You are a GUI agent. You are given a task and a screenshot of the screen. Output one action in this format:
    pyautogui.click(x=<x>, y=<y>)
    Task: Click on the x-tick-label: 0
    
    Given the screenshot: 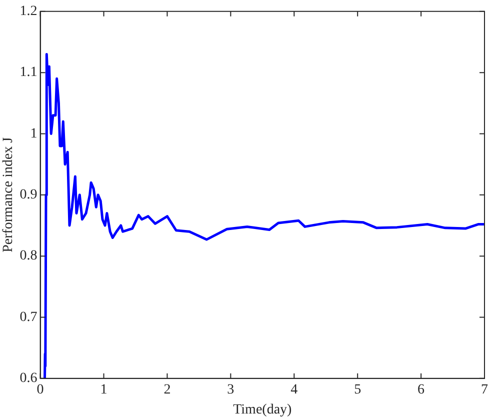 What is the action you would take?
    pyautogui.click(x=40, y=390)
    